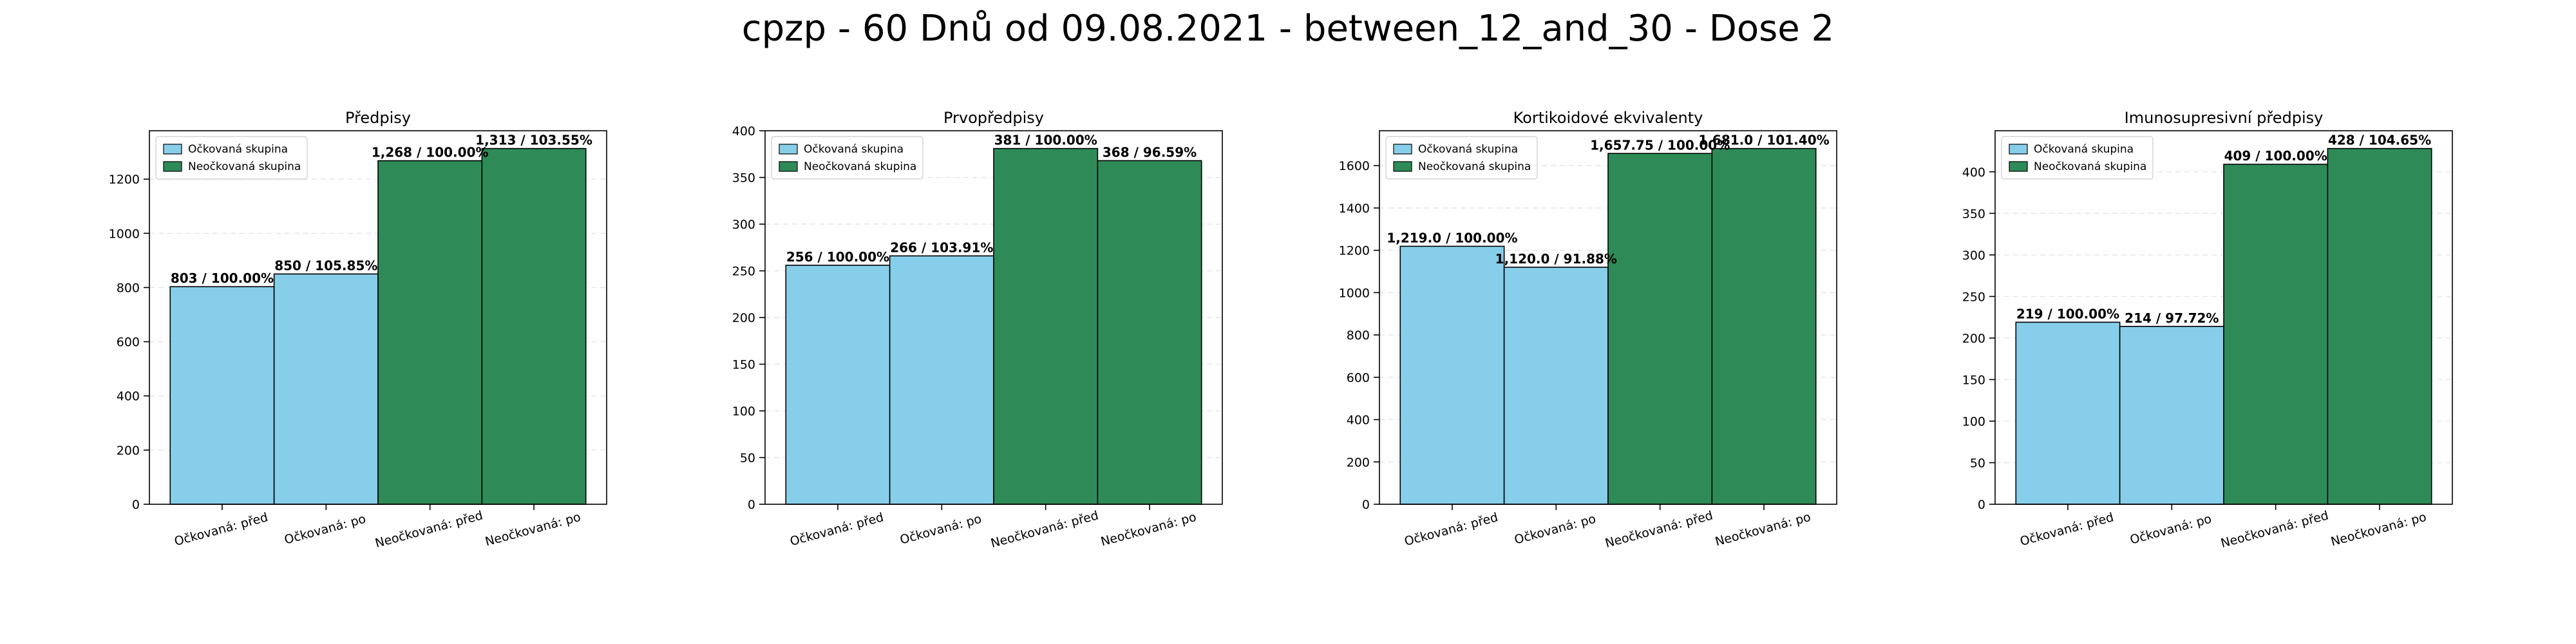 This screenshot has width=2576, height=644. Describe the element at coordinates (1452, 238) in the screenshot. I see `bar-label: 1,219.0 / 100.00%` at that location.